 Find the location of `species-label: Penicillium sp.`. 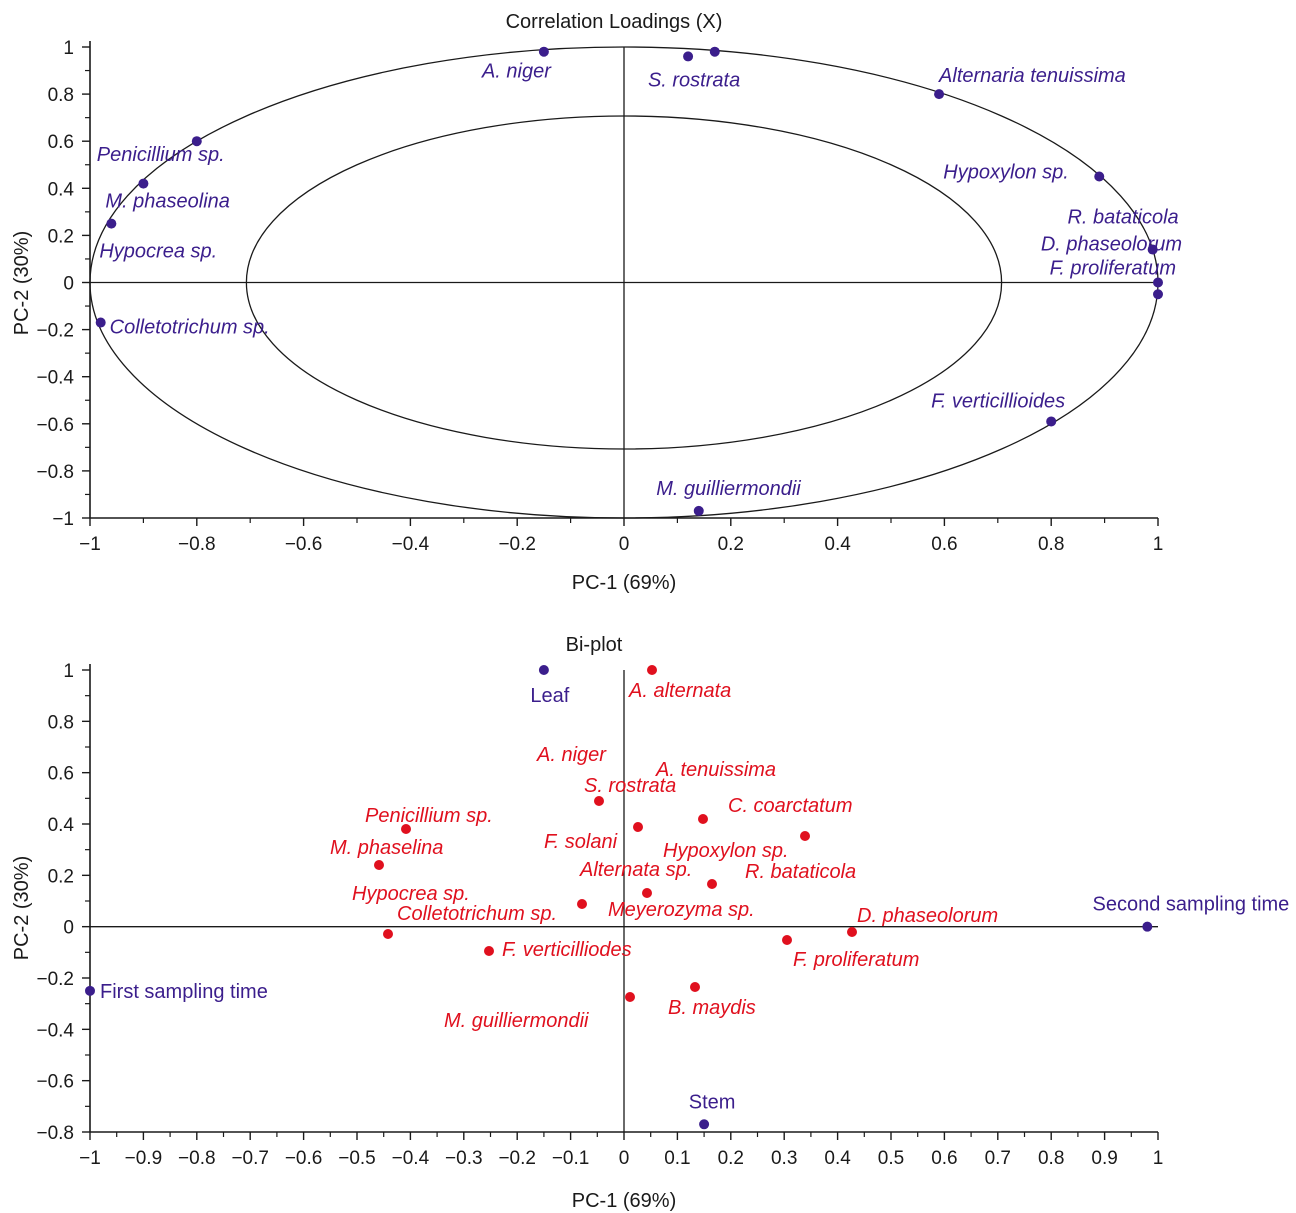

species-label: Penicillium sp. is located at coordinates (429, 816).